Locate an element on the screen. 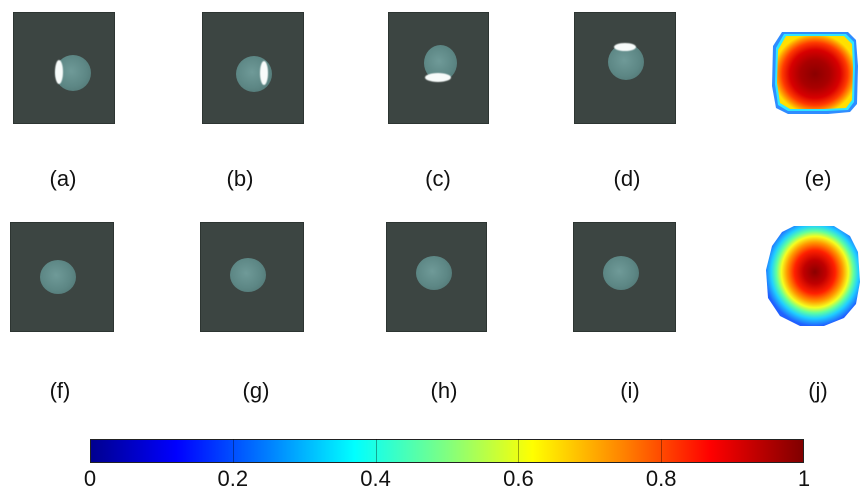  colorbar-tick-label: 0.8 is located at coordinates (661, 478).